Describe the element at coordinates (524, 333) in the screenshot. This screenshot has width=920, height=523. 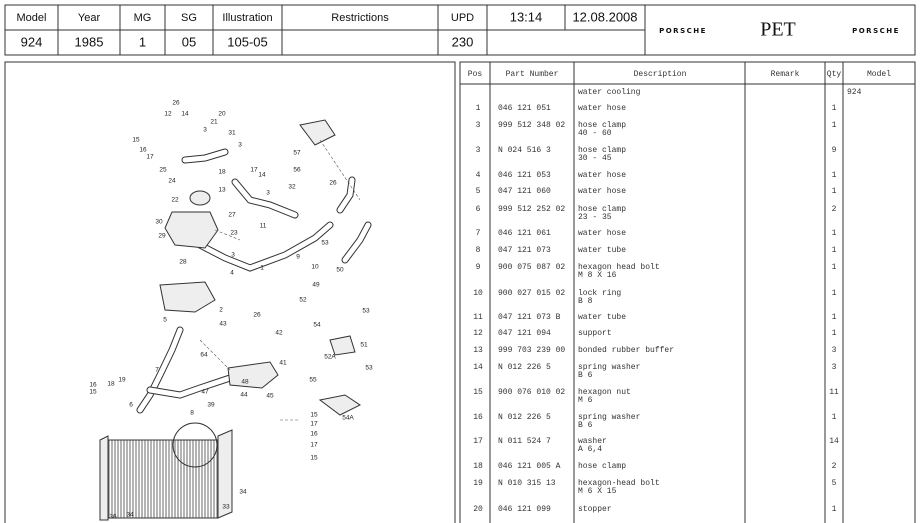
I see `part-number: 047 121 094` at that location.